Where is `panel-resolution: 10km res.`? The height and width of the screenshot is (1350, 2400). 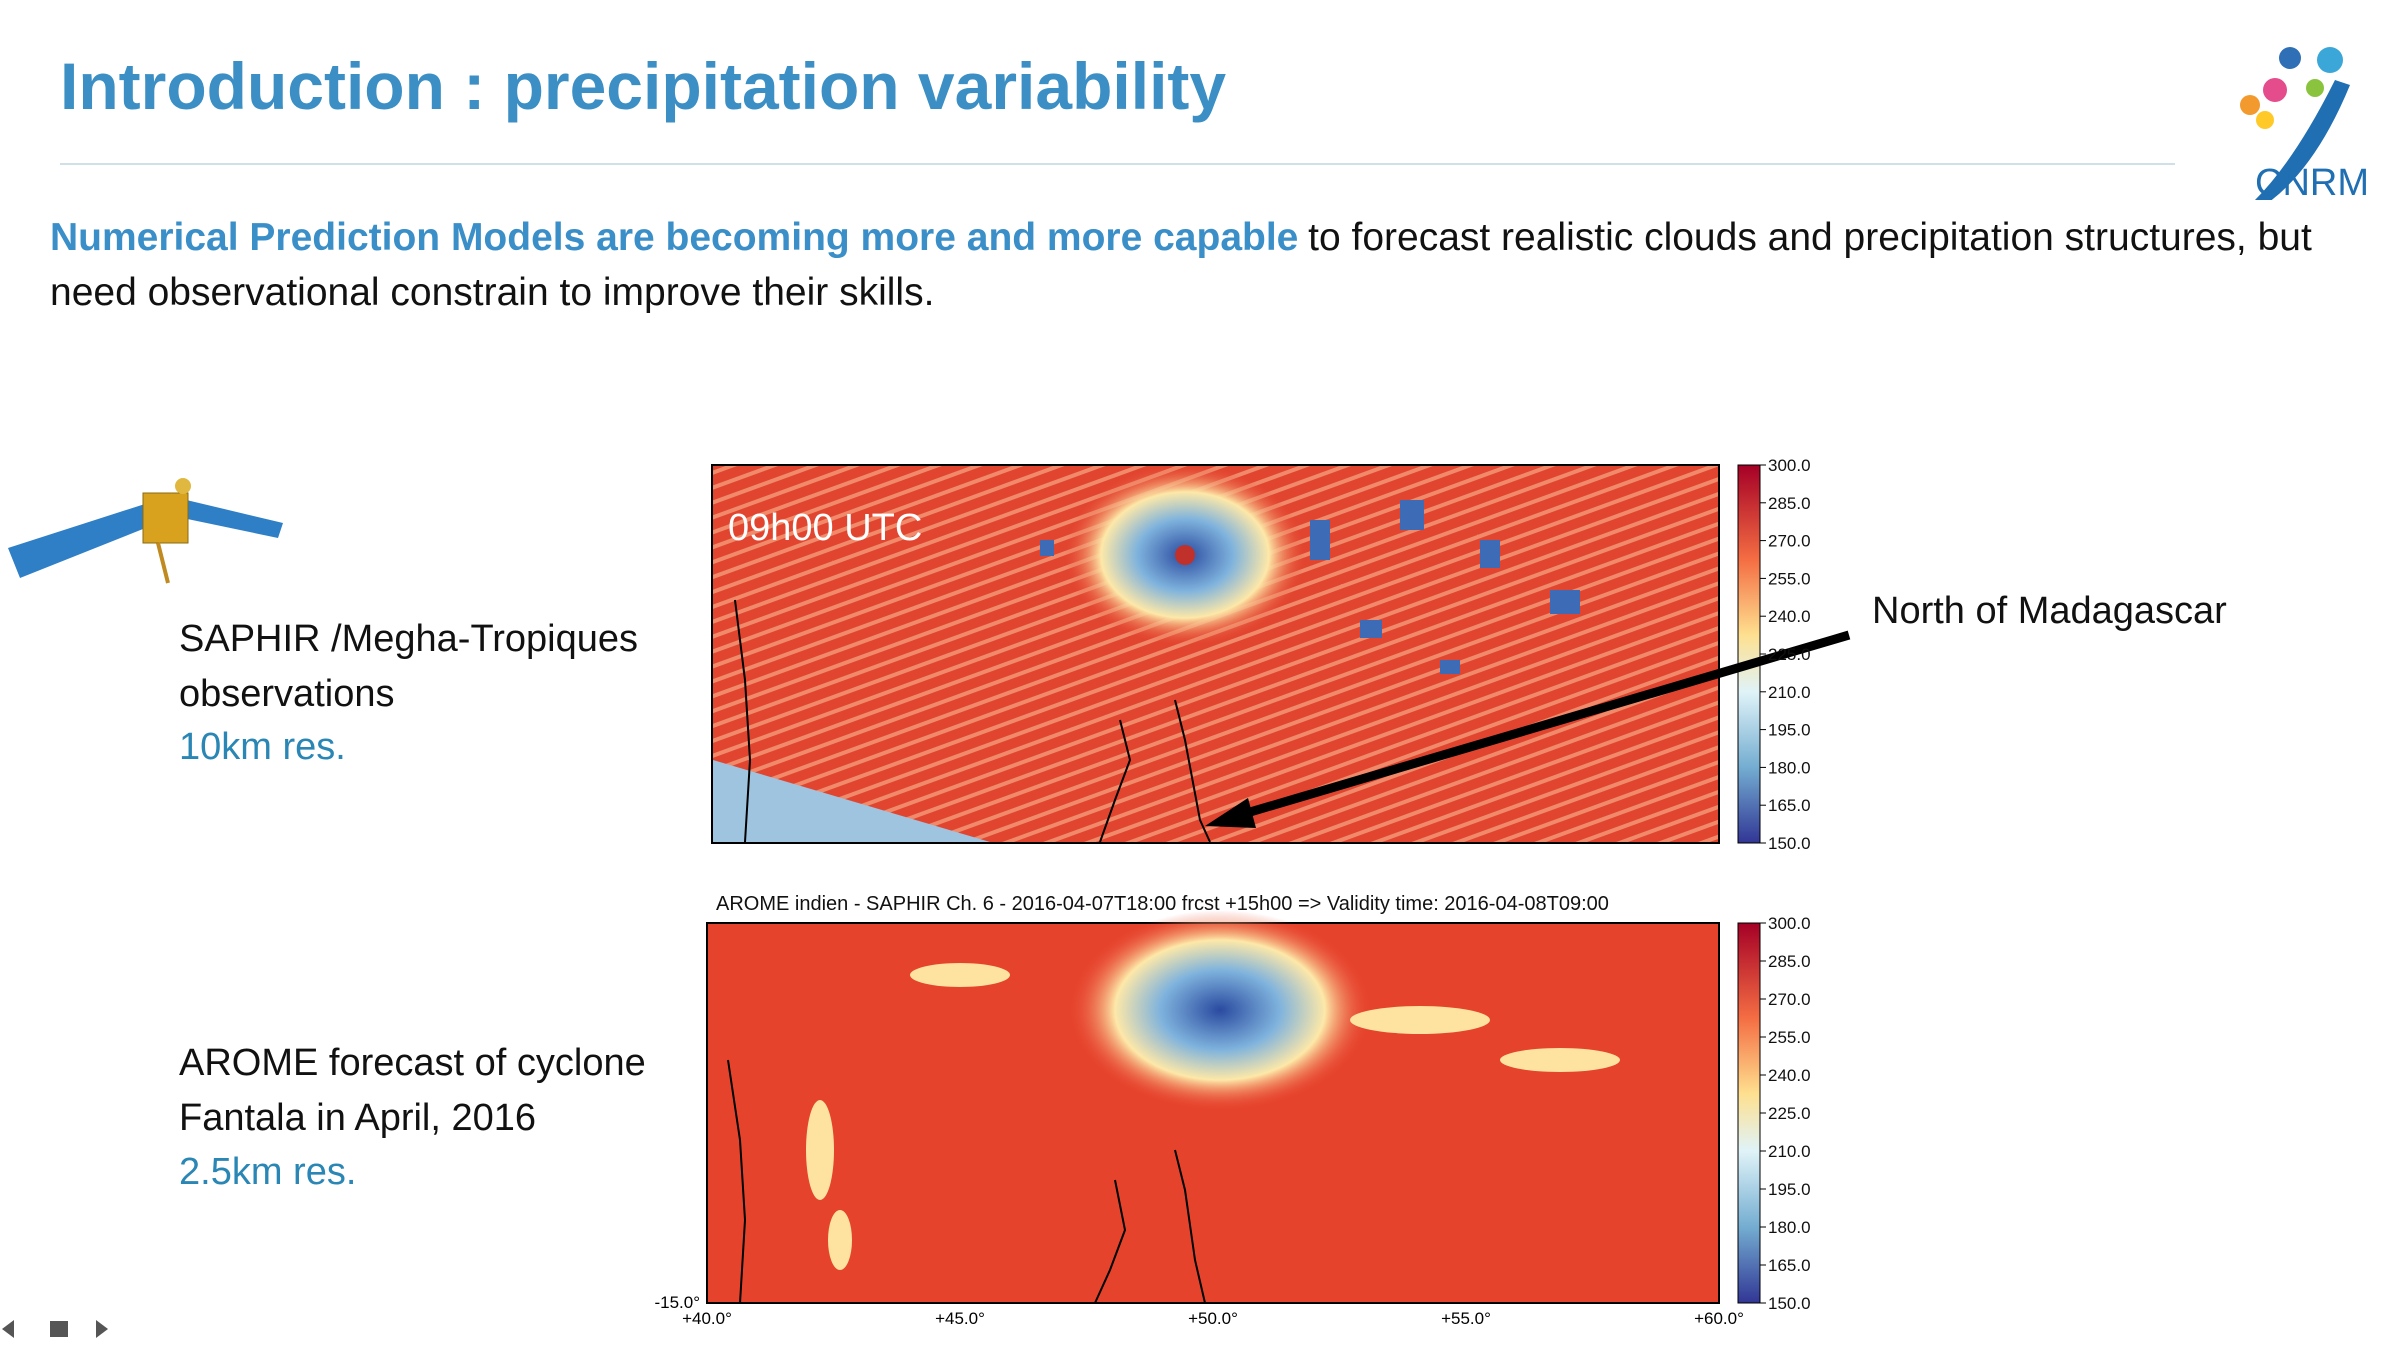
panel-resolution: 10km res. is located at coordinates (262, 747).